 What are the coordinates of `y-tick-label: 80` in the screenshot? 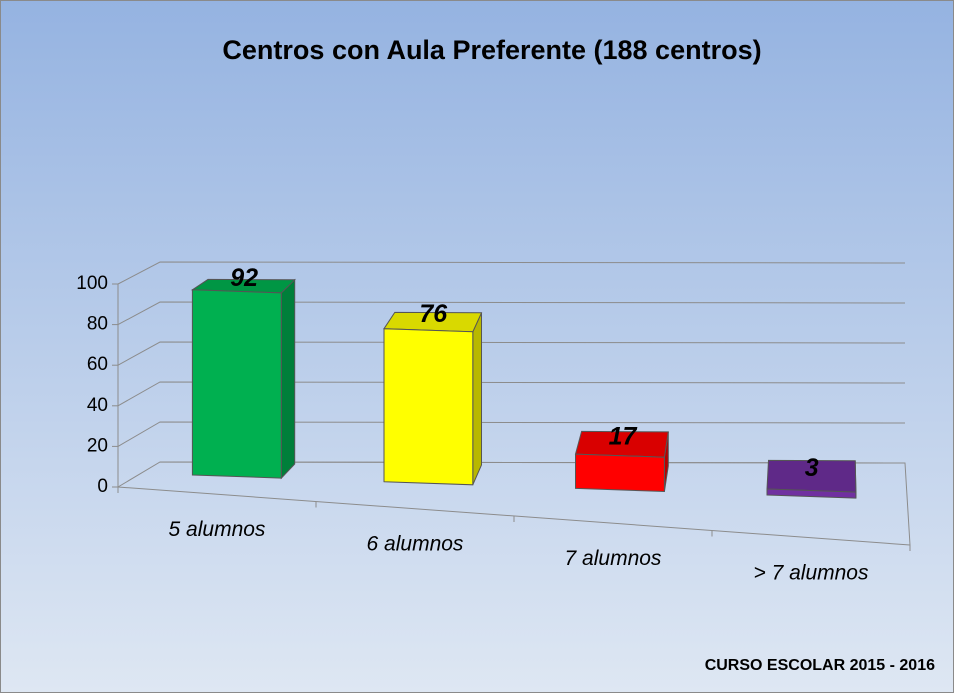 It's located at (97, 324).